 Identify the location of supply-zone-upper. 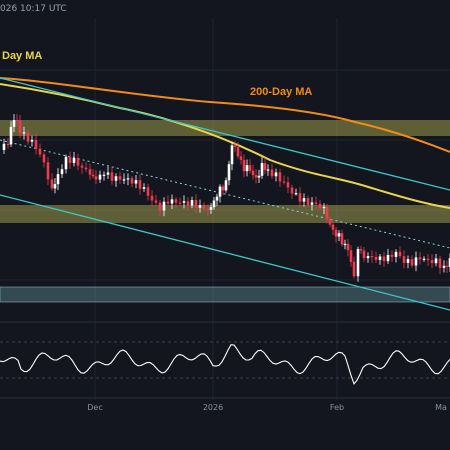
(225, 128).